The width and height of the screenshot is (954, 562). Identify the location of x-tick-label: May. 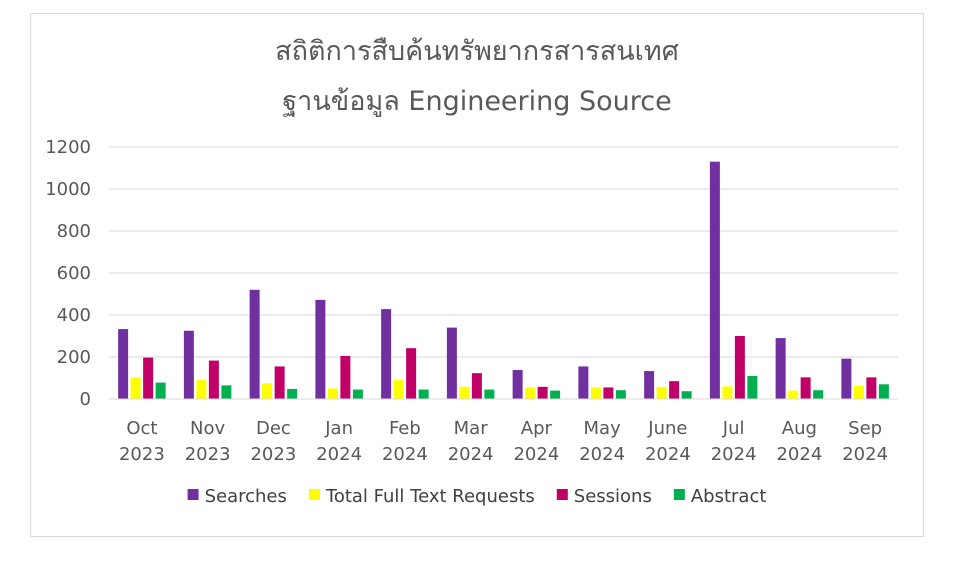
(603, 428).